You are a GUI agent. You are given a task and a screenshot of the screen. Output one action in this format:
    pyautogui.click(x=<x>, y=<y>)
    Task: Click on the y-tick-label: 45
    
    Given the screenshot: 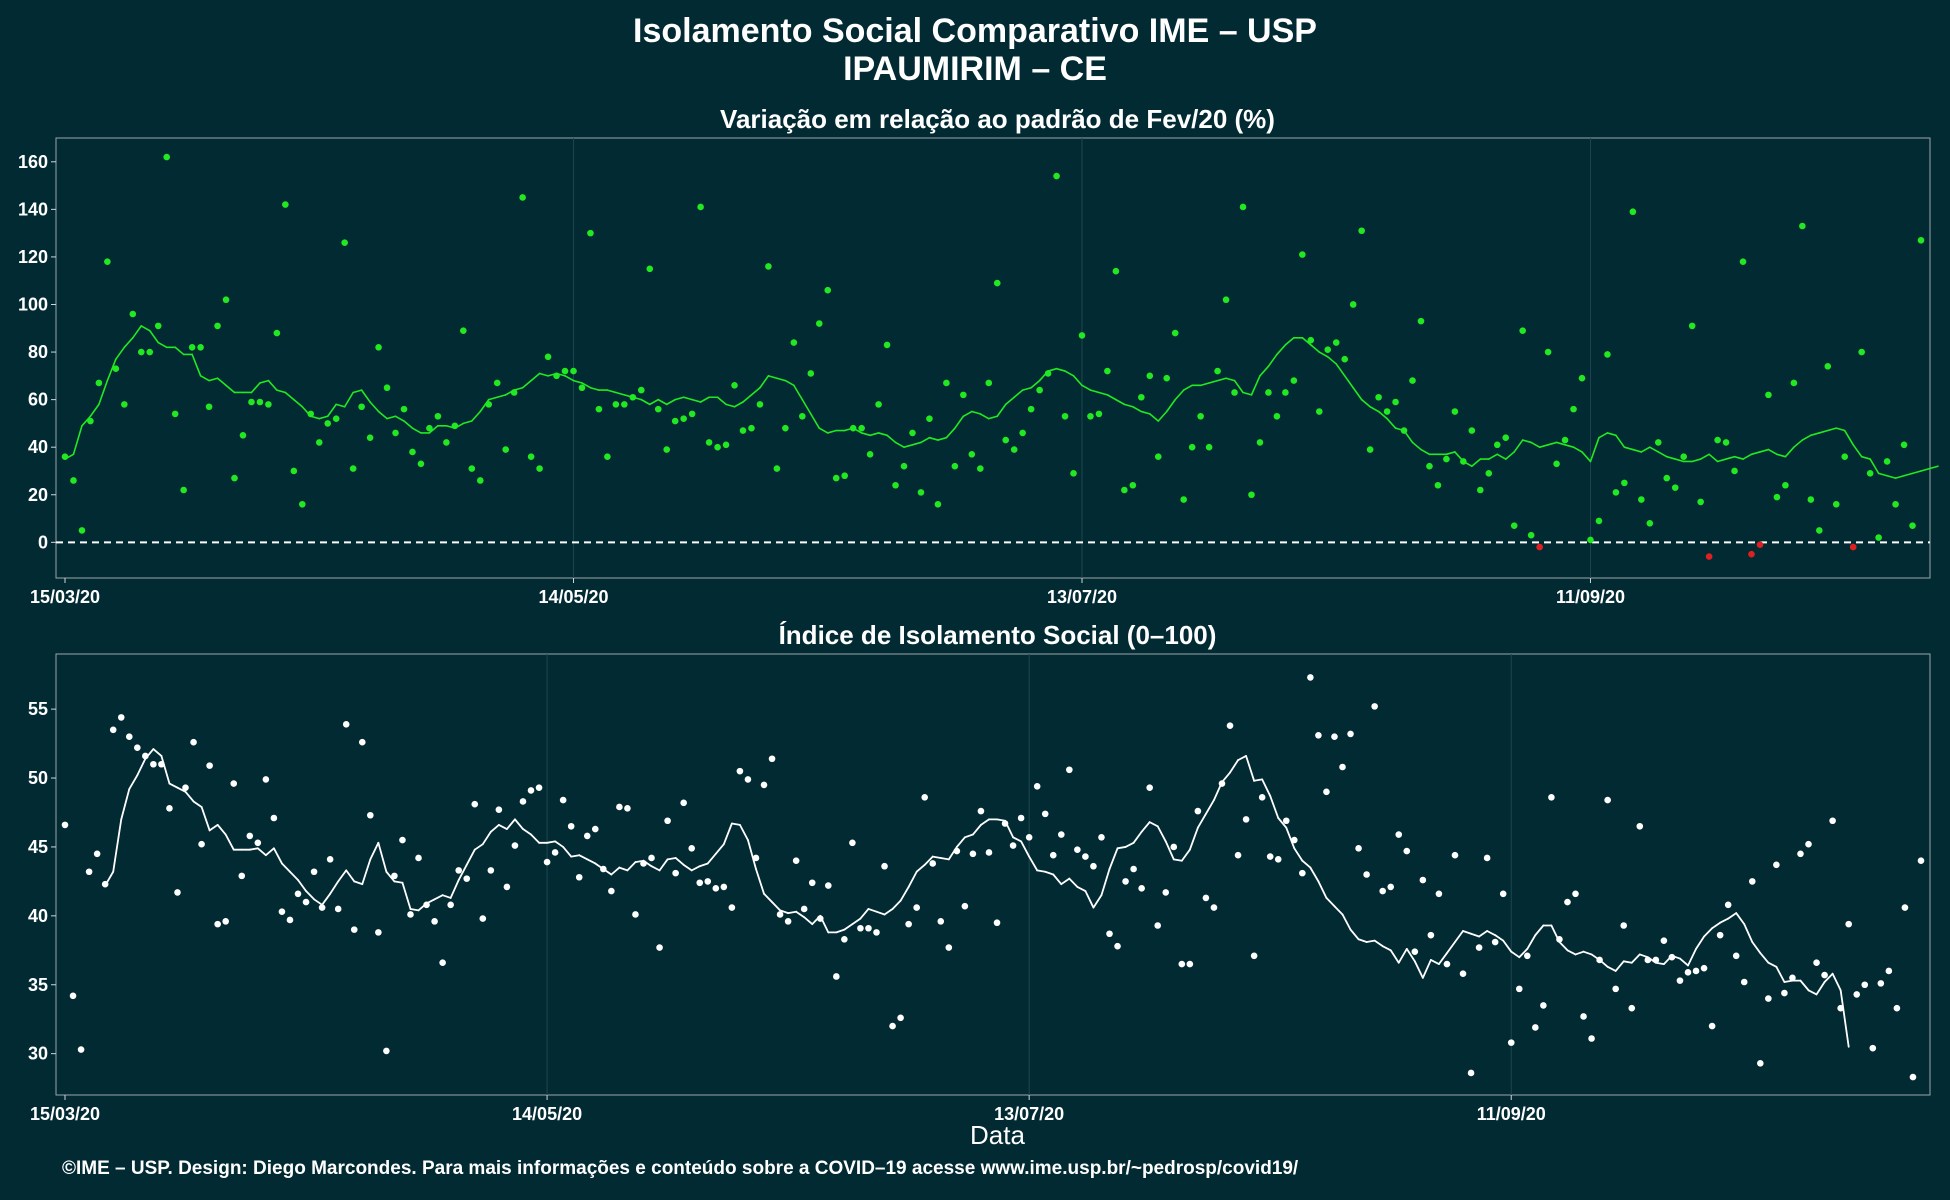 What is the action you would take?
    pyautogui.click(x=38, y=847)
    